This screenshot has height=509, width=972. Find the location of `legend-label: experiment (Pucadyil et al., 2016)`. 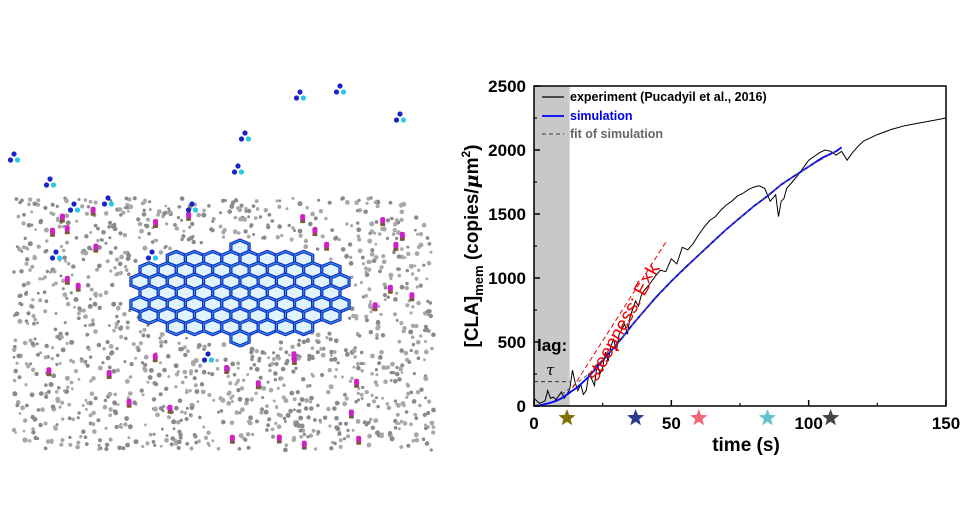

legend-label: experiment (Pucadyil et al., 2016) is located at coordinates (668, 97).